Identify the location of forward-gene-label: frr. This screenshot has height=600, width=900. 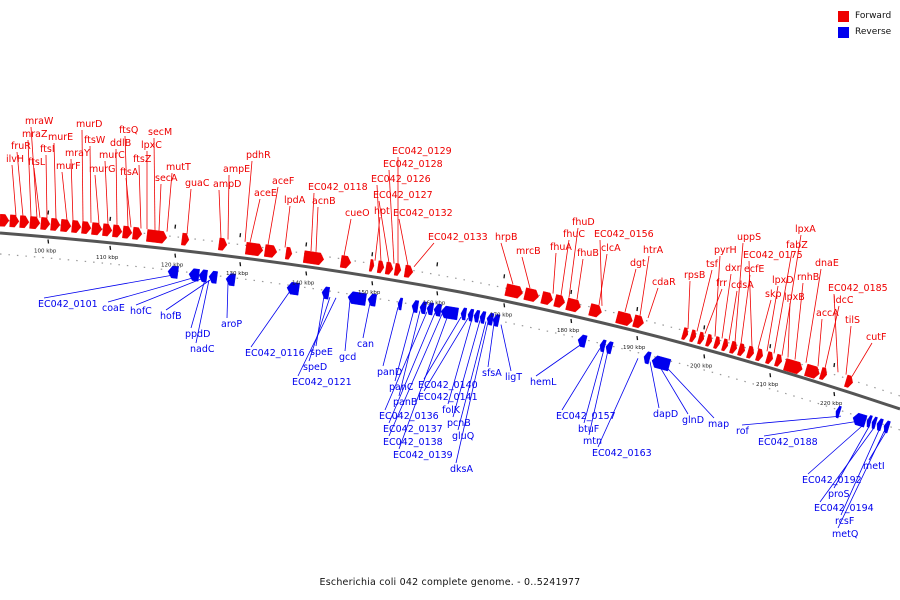
(721, 283).